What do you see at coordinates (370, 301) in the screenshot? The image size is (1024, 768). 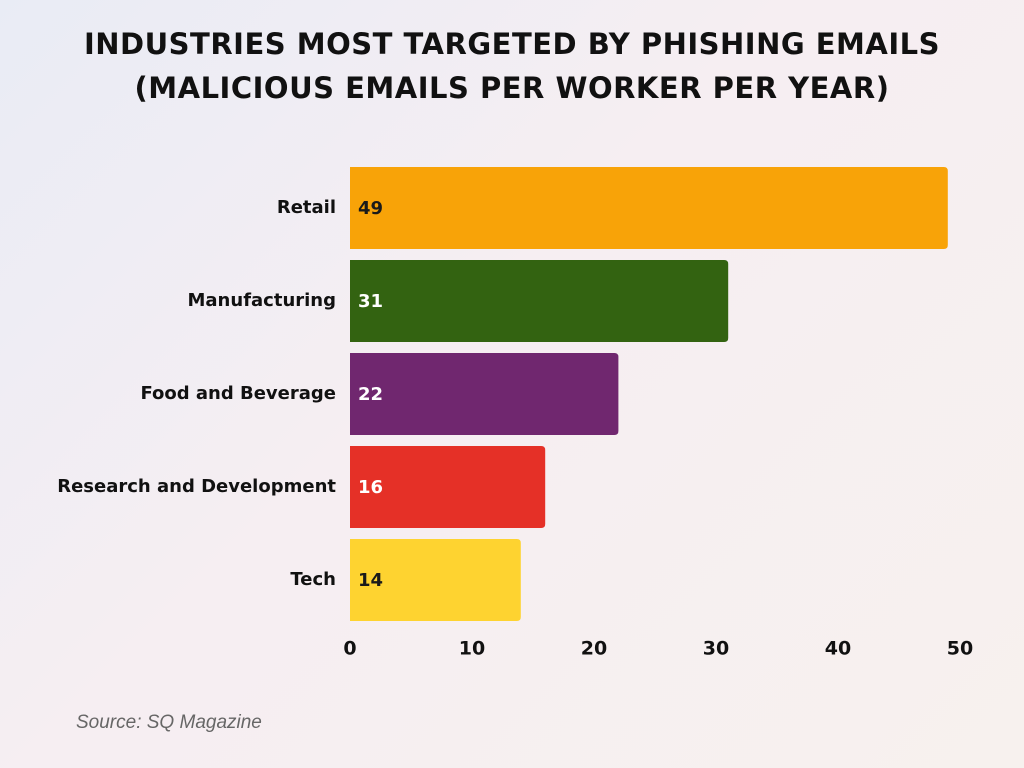 I see `data-label: 31` at bounding box center [370, 301].